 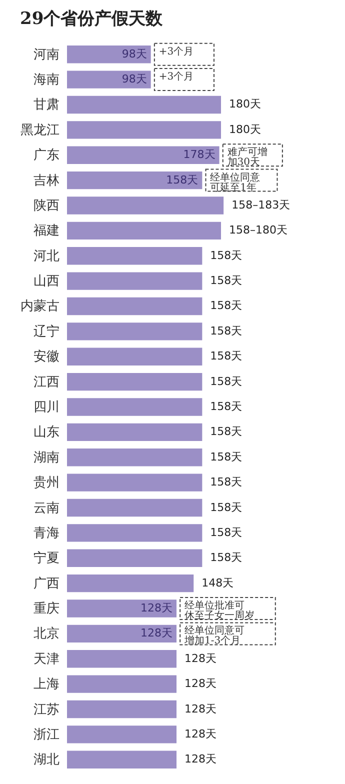 I want to click on y-tick-label: 四川, so click(x=47, y=407).